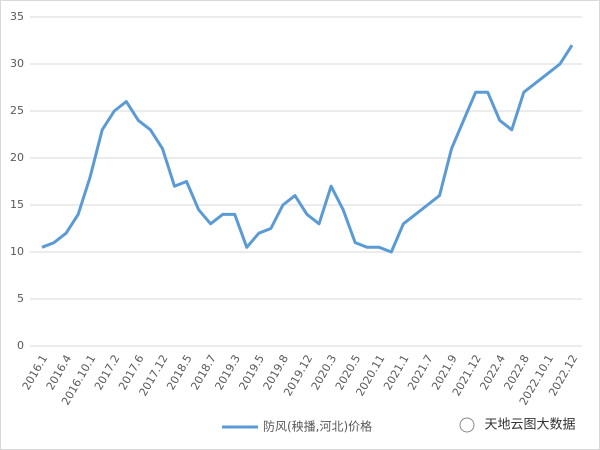 Image resolution: width=600 pixels, height=450 pixels. Describe the element at coordinates (317, 426) in the screenshot. I see `legend-label: 防风(秧播,河北)价格` at that location.